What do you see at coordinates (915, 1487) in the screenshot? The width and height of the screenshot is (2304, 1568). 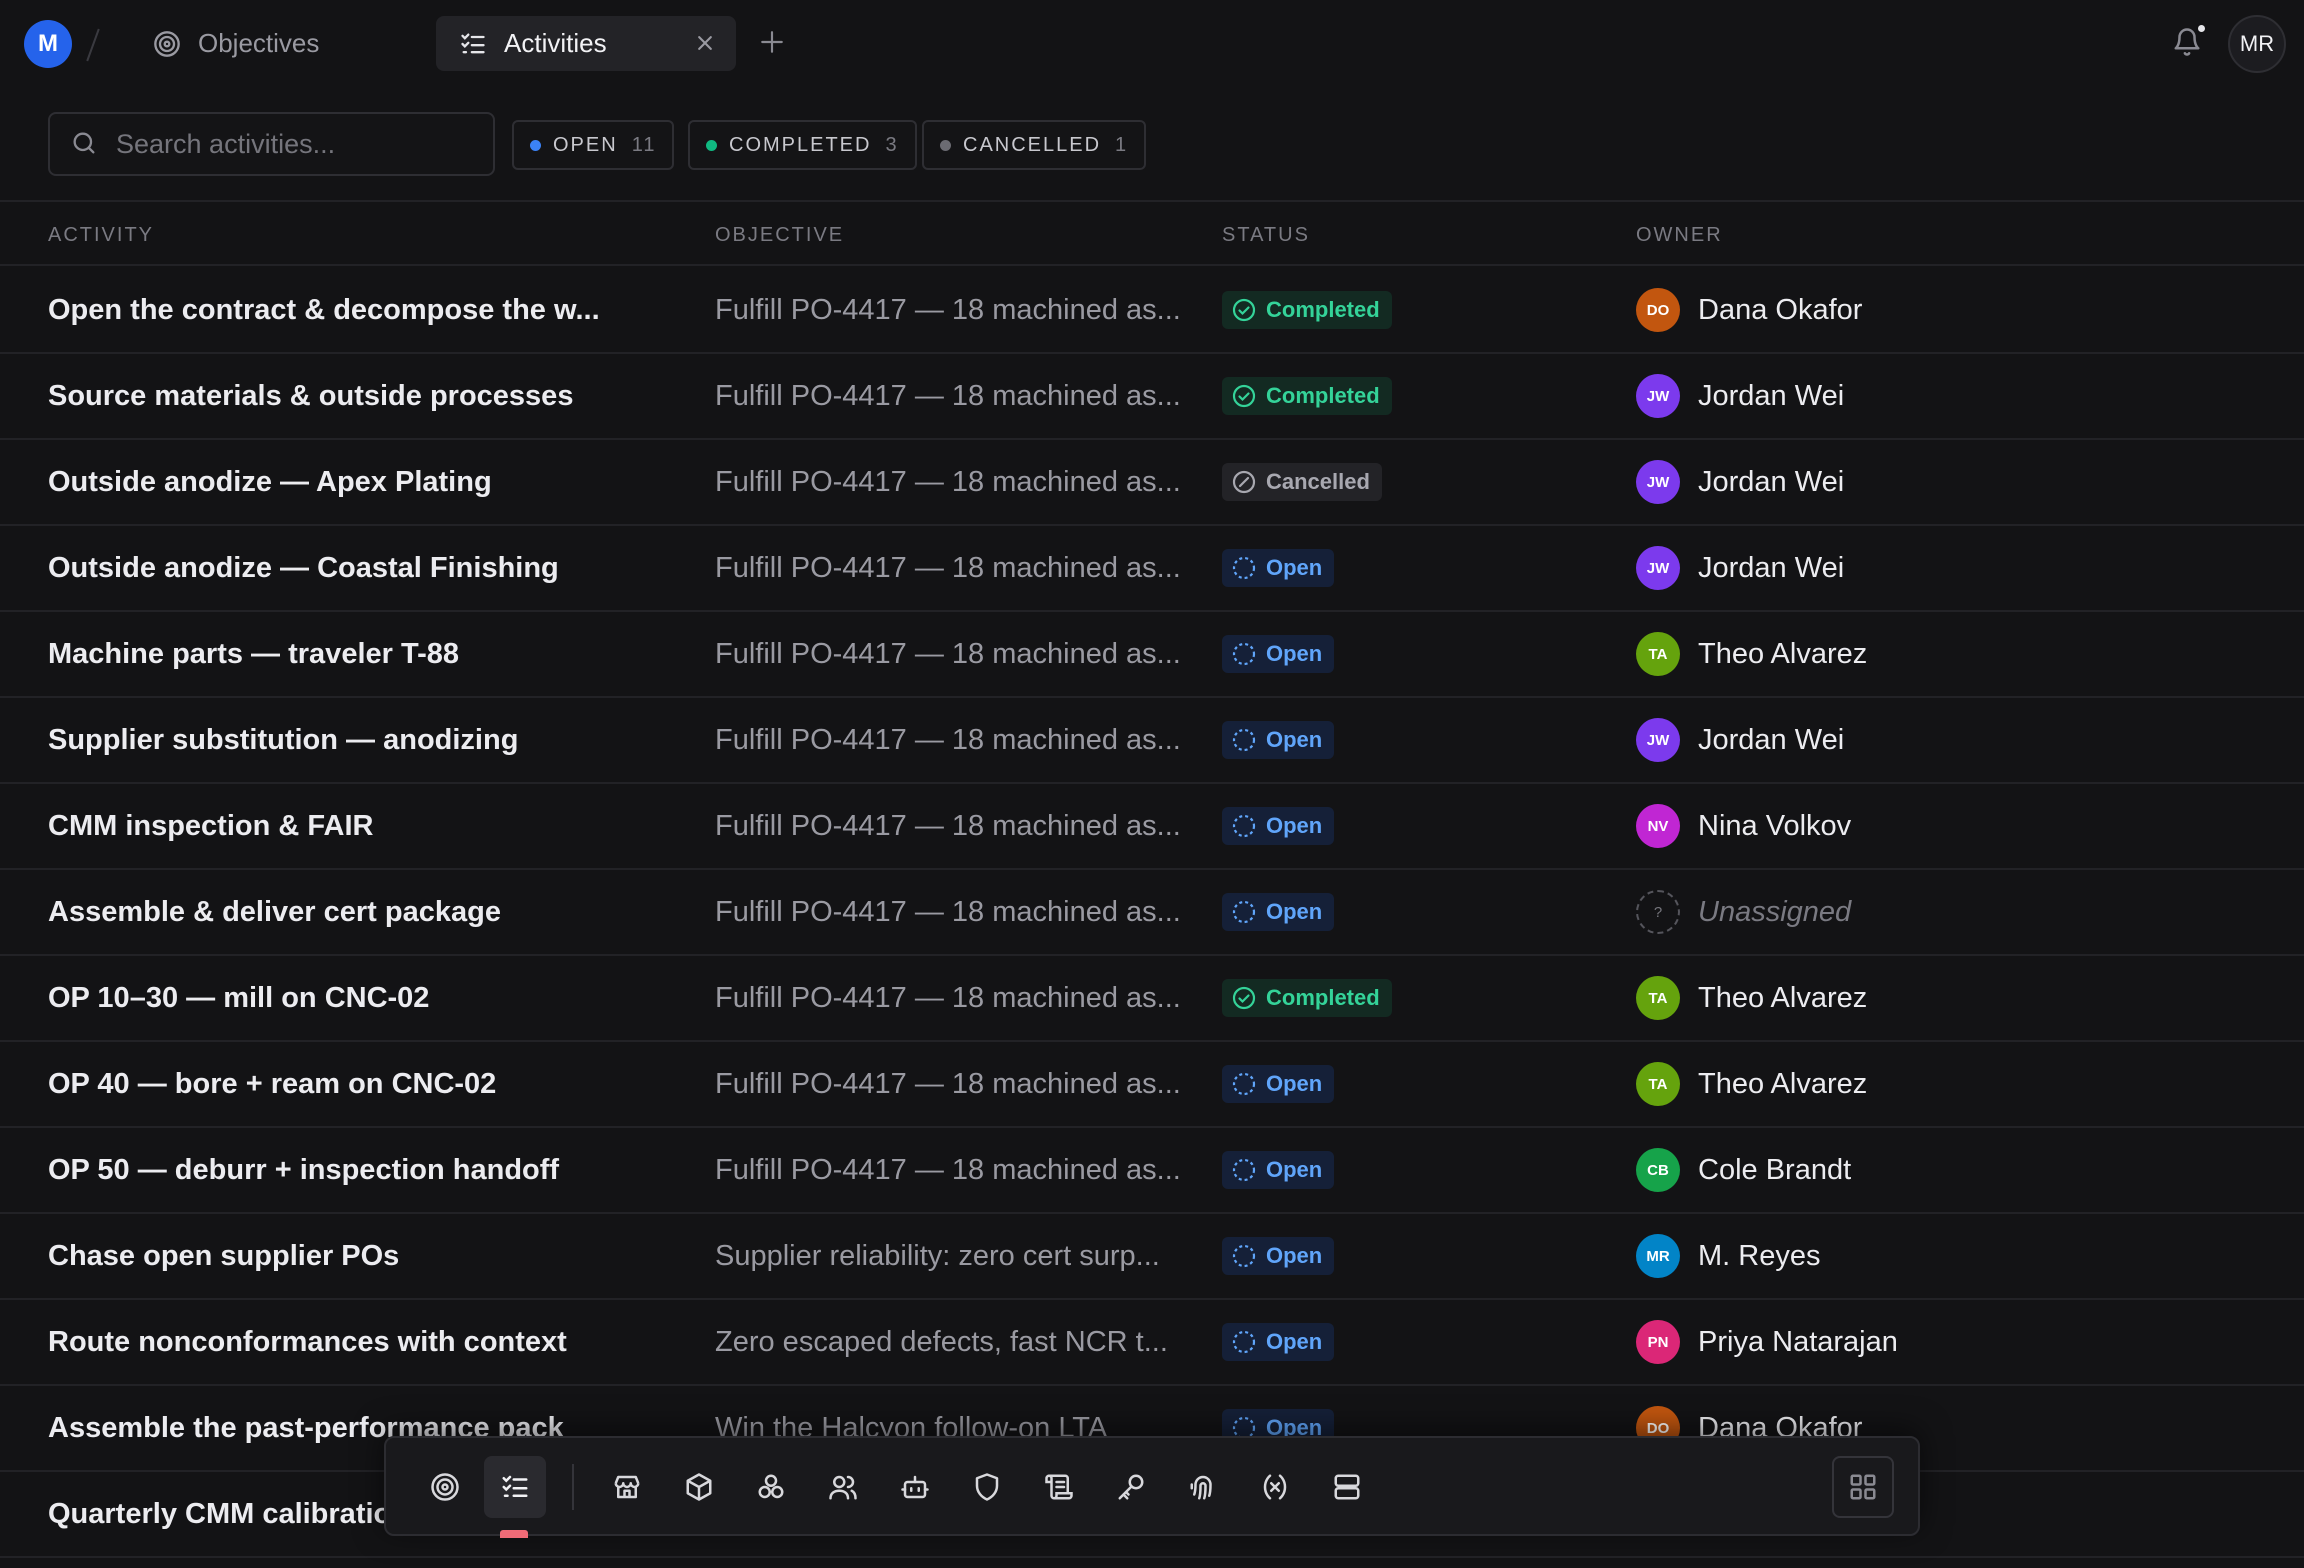 I see `dock-bot-button` at bounding box center [915, 1487].